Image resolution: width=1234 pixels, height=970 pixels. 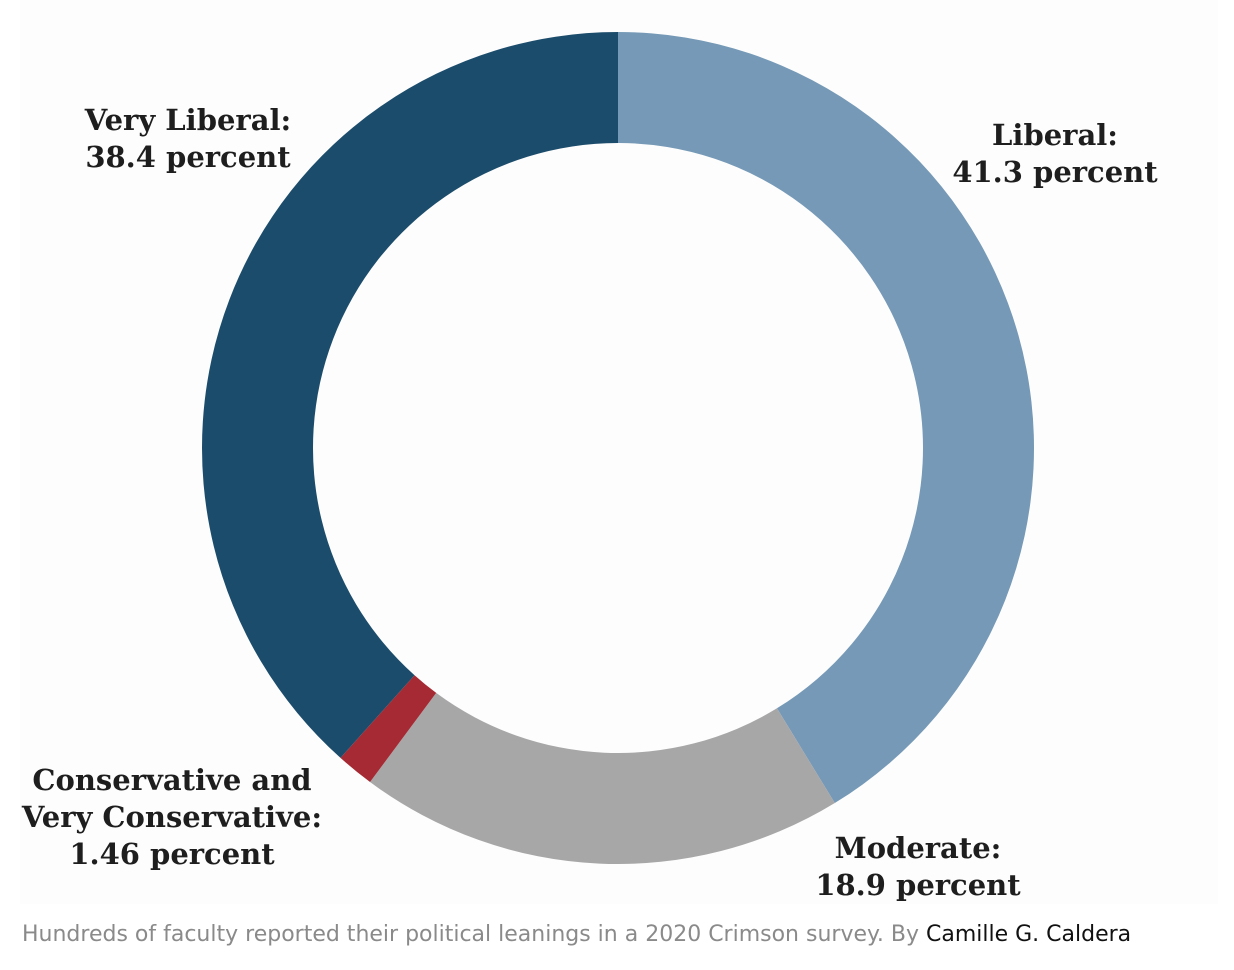 What do you see at coordinates (187, 120) in the screenshot?
I see `label-line: Very Liberal:` at bounding box center [187, 120].